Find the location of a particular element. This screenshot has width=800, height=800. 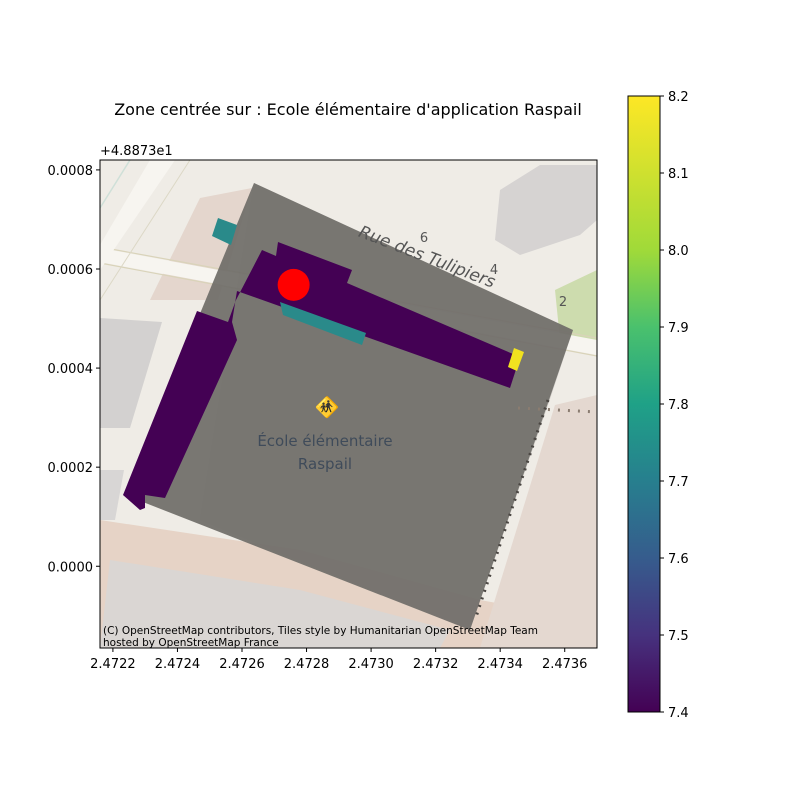

colorbar-tick-label: 8.2 is located at coordinates (678, 97).